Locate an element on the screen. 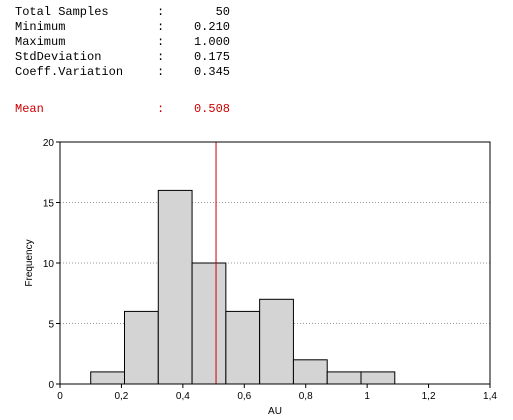 The height and width of the screenshot is (420, 513). stat-label: Maximum is located at coordinates (40, 42).